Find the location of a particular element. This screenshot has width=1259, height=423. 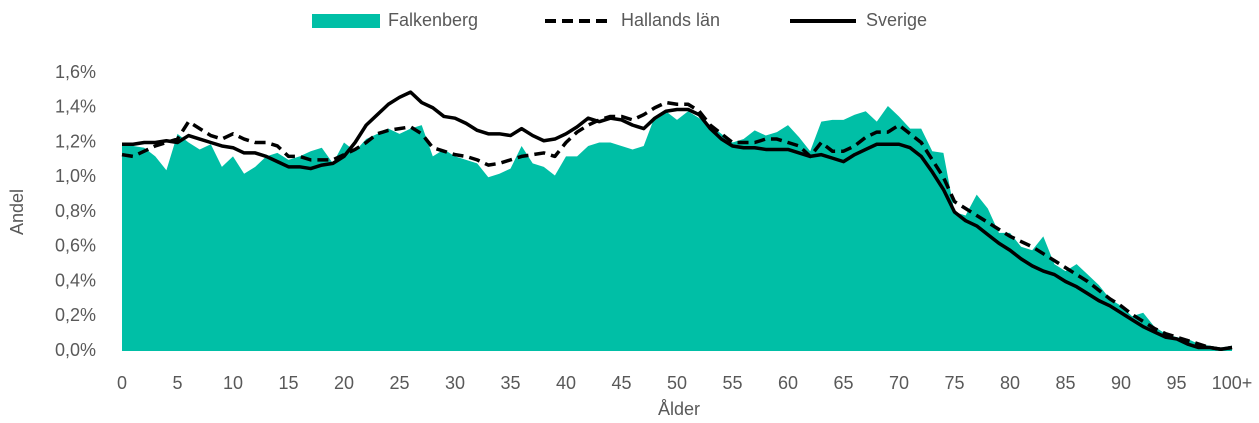

x-tick-label: 5 is located at coordinates (177, 383).